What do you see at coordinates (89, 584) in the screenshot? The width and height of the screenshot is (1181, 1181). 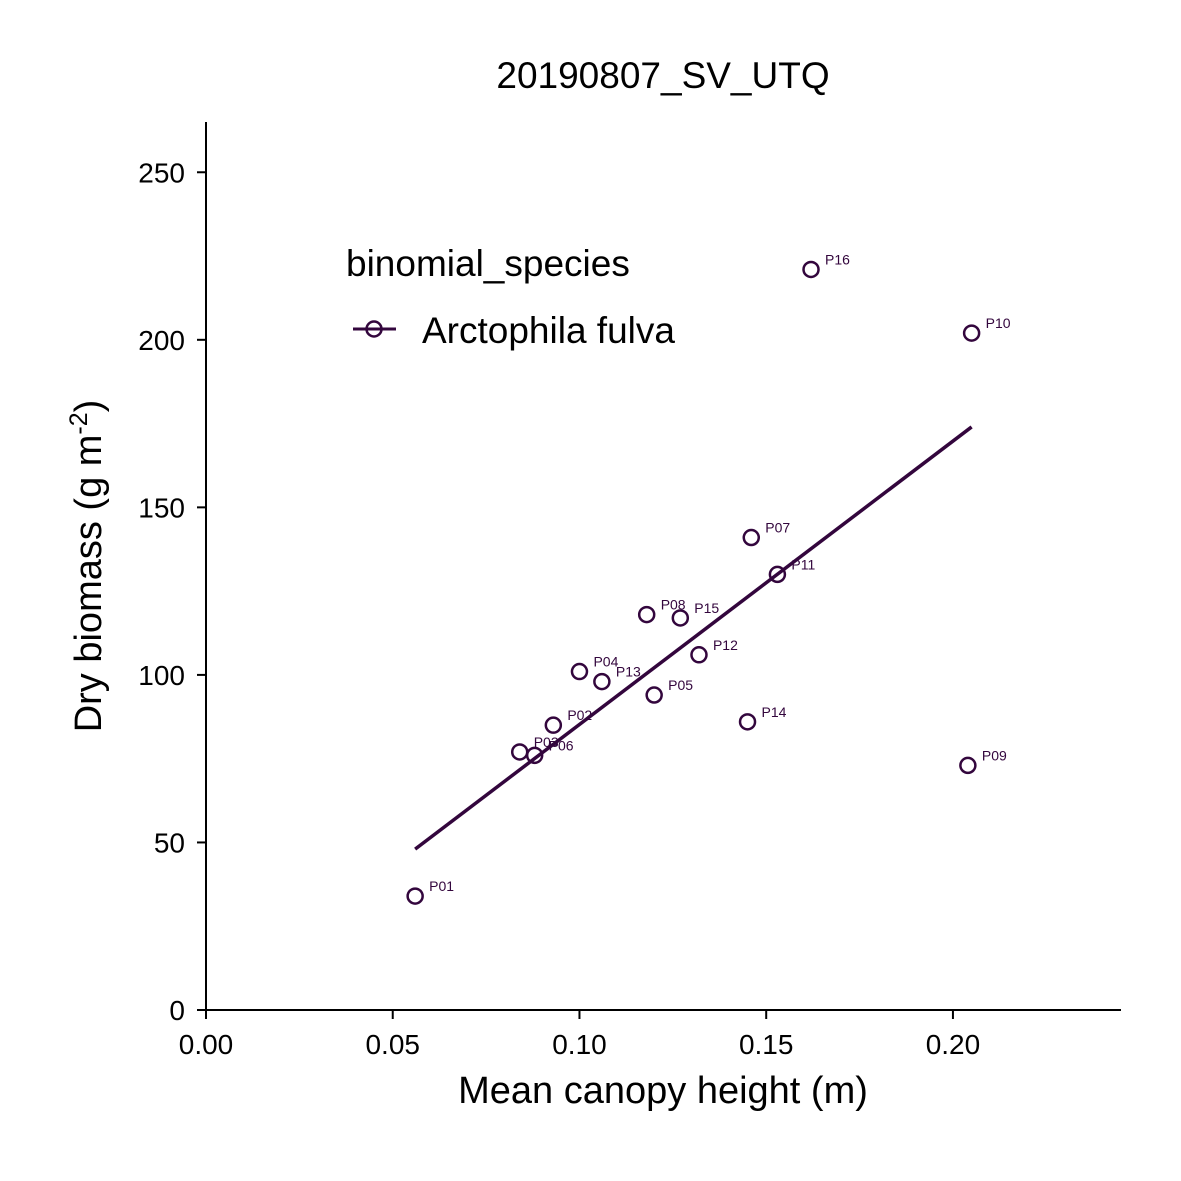 I see `y-axis-title-main: Dry biomass (g m` at bounding box center [89, 584].